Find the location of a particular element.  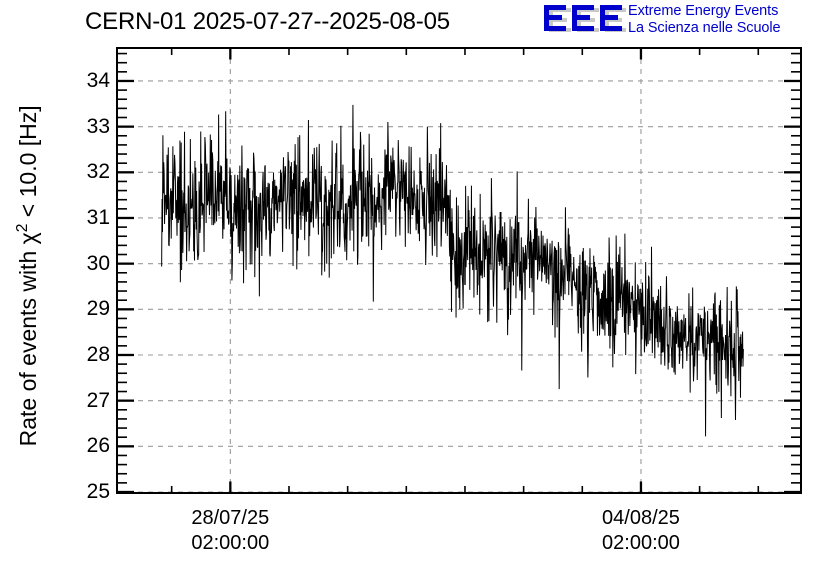

x-axis-tick-date: 04/08/25 is located at coordinates (641, 518).